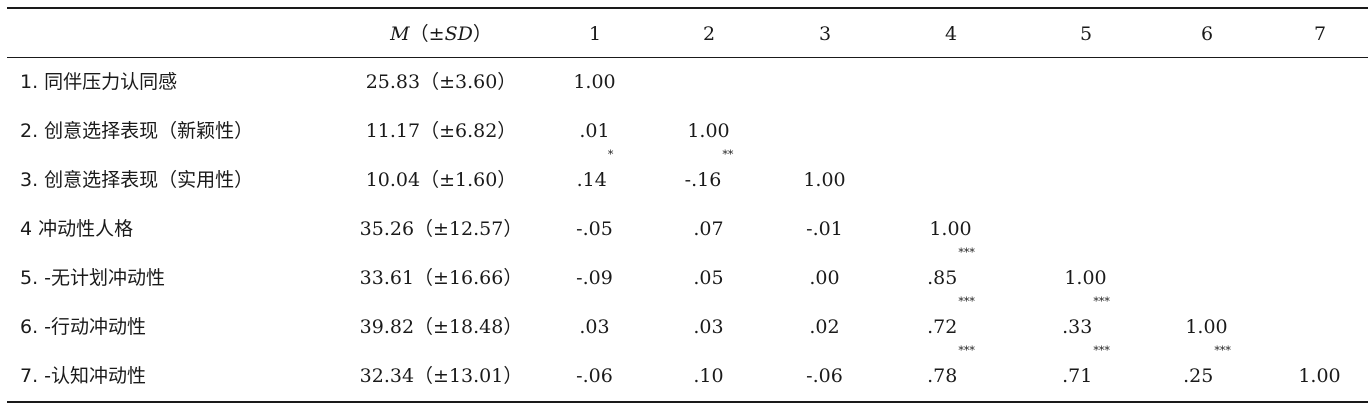  I want to click on row-label: 6. -行动冲动性, so click(83, 327).